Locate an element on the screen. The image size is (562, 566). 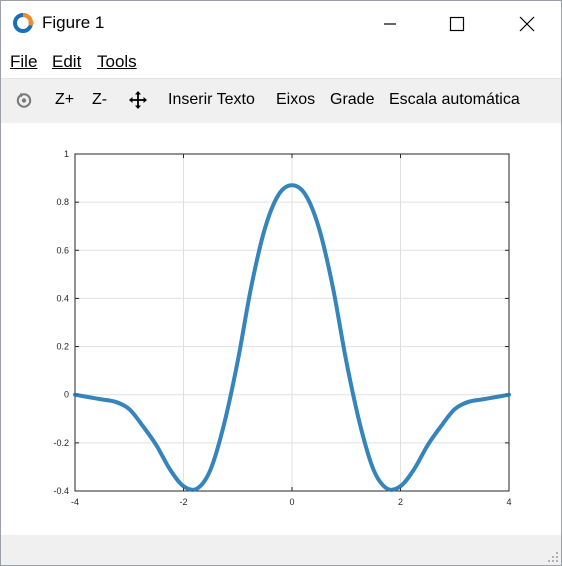
y-tick-label: 0.4 is located at coordinates (62, 298).